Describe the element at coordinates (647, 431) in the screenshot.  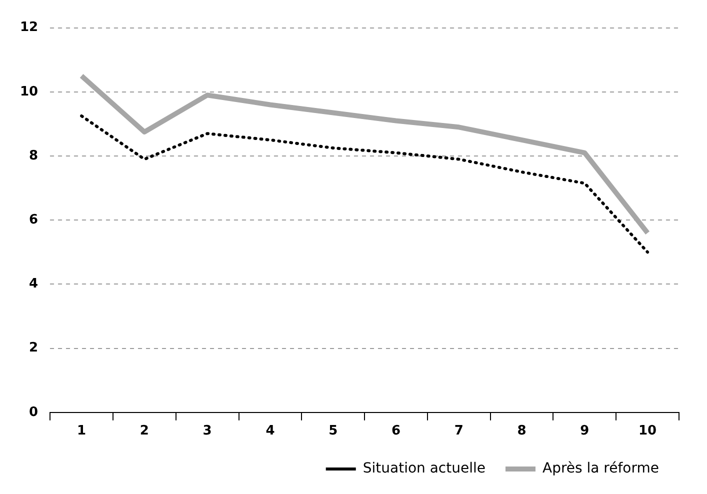
I see `x-tick-label: 10` at that location.